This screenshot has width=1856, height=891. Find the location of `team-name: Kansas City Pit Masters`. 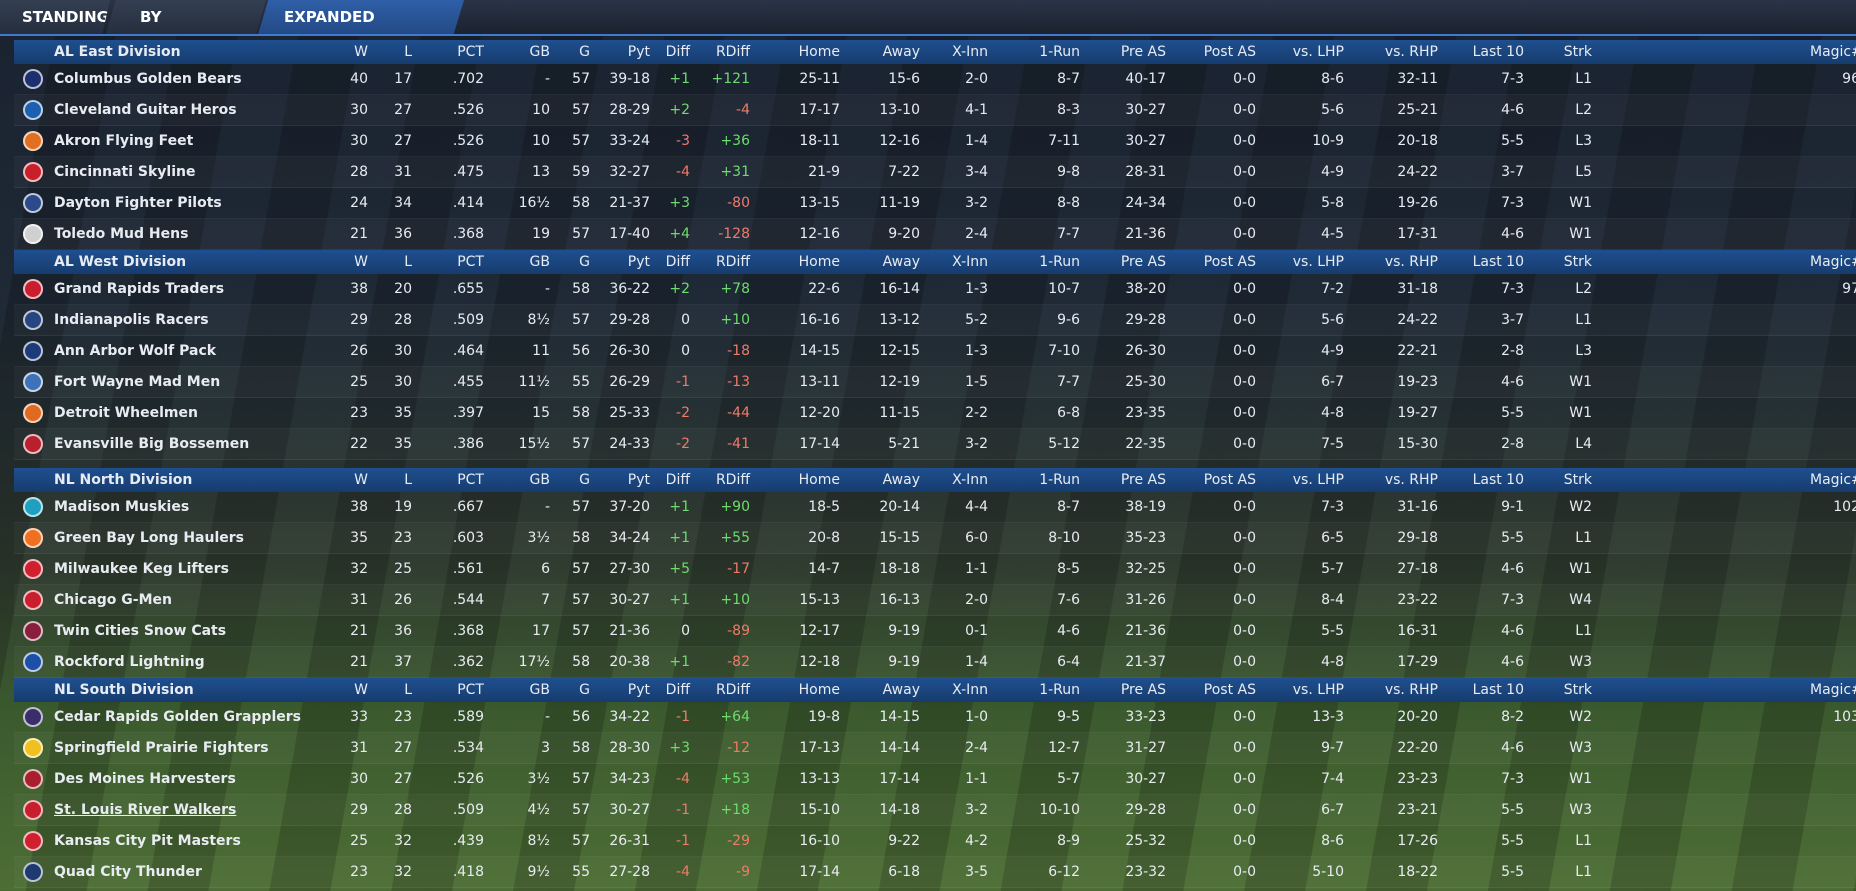

team-name: Kansas City Pit Masters is located at coordinates (147, 841).